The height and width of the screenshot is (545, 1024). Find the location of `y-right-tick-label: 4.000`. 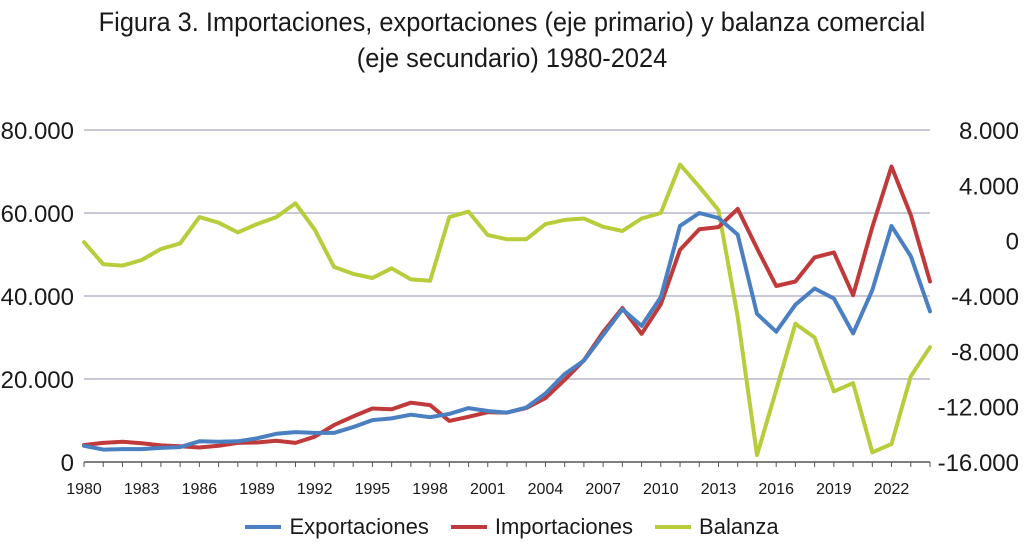

y-right-tick-label: 4.000 is located at coordinates (989, 186).